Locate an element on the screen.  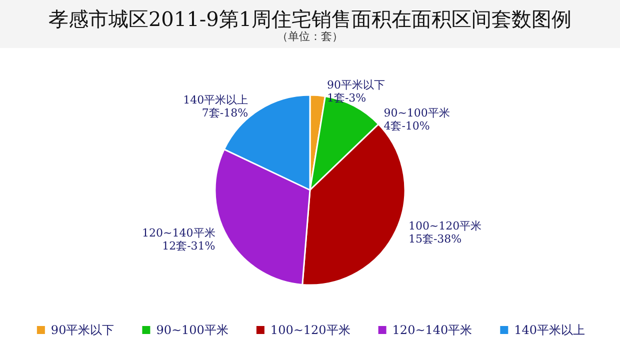
legend-label: 90平米以下 is located at coordinates (82, 330).